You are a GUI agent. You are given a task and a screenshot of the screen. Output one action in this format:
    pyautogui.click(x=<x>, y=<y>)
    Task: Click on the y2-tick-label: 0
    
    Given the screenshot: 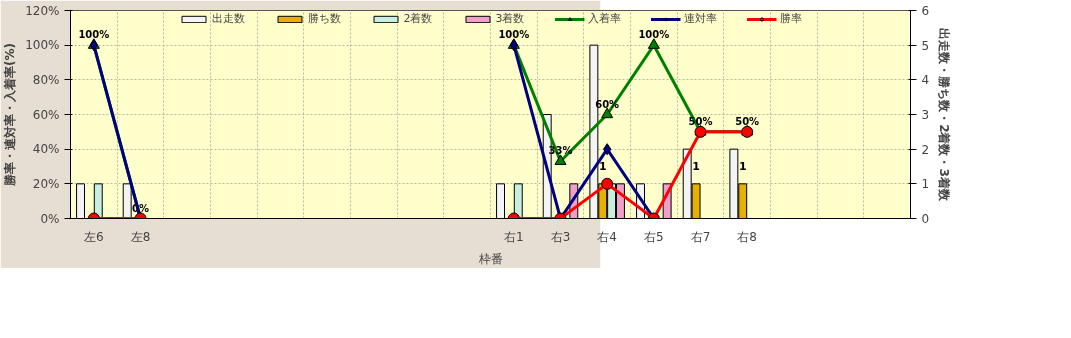 What is the action you would take?
    pyautogui.click(x=925, y=219)
    